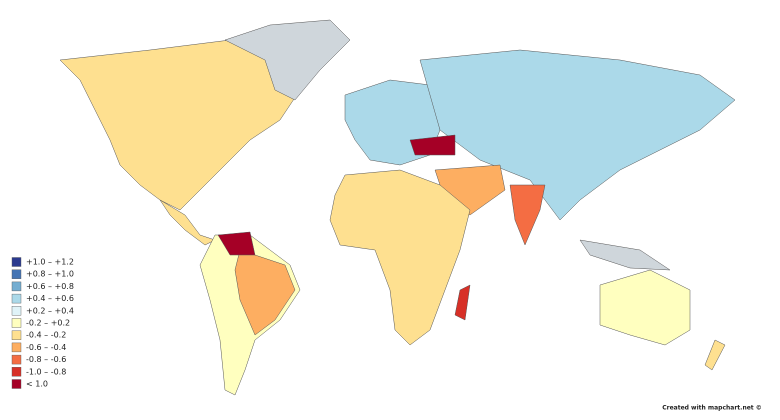 The image size is (780, 420). I want to click on legend-label: +0.8 – +1.0, so click(50, 274).